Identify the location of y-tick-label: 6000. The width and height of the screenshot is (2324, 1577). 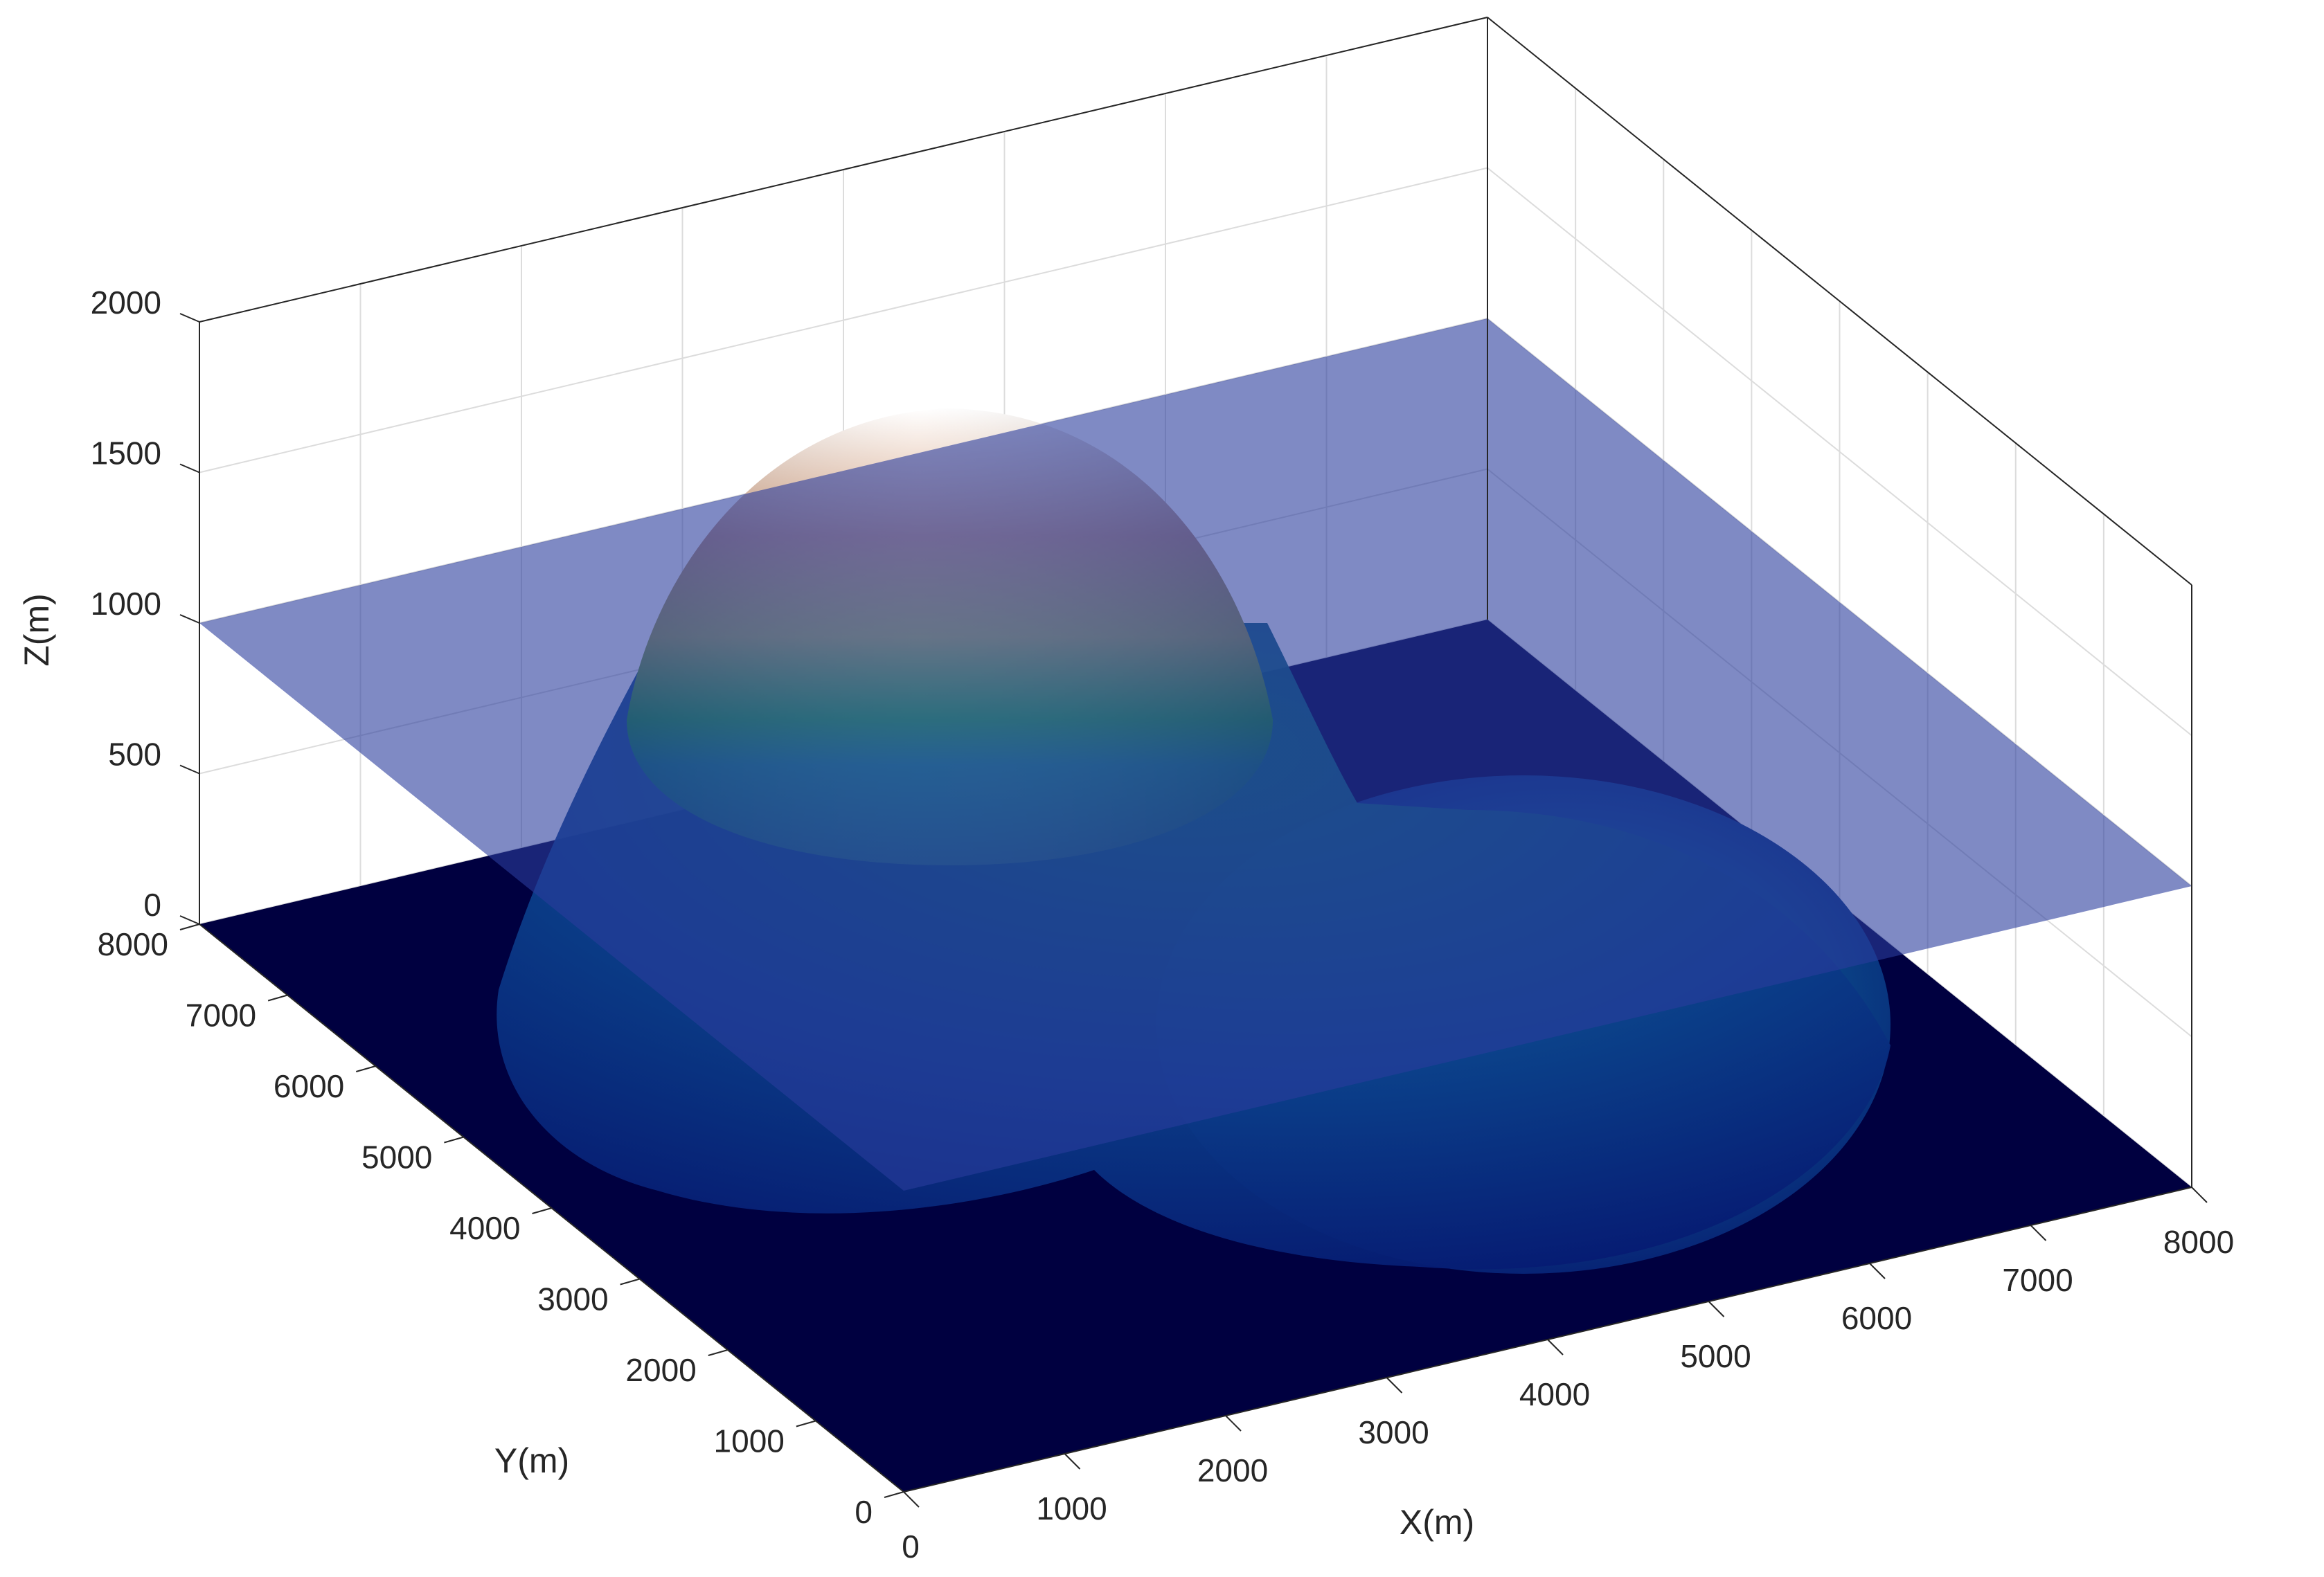
(309, 1086).